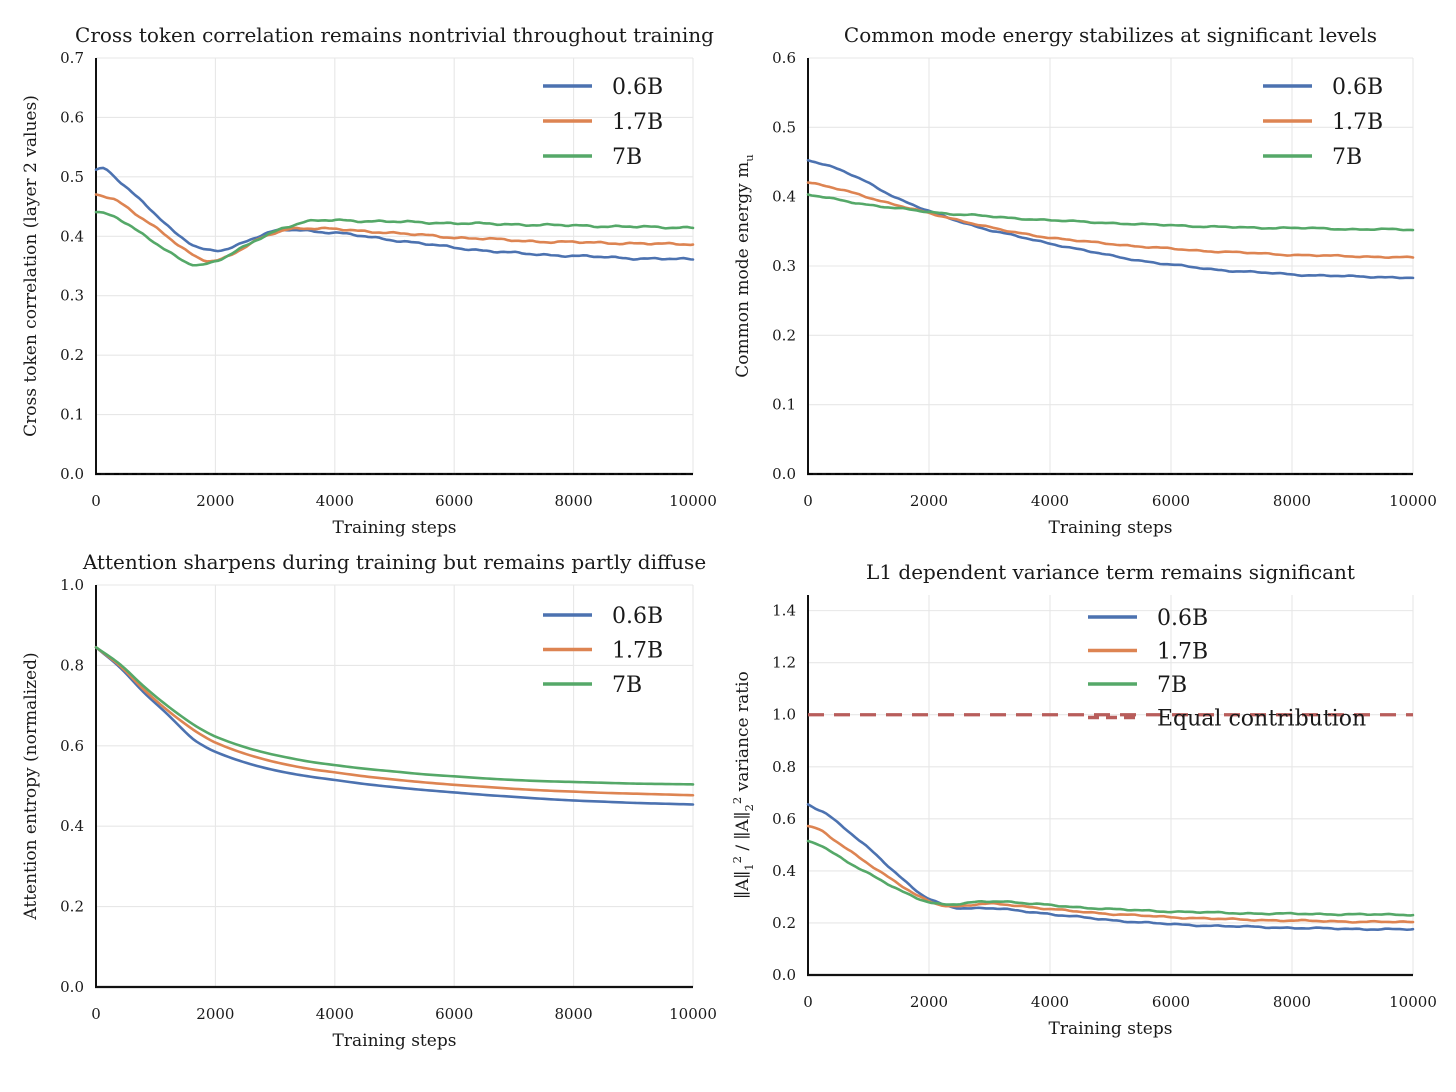  I want to click on y-tick-label: 1.2, so click(784, 663).